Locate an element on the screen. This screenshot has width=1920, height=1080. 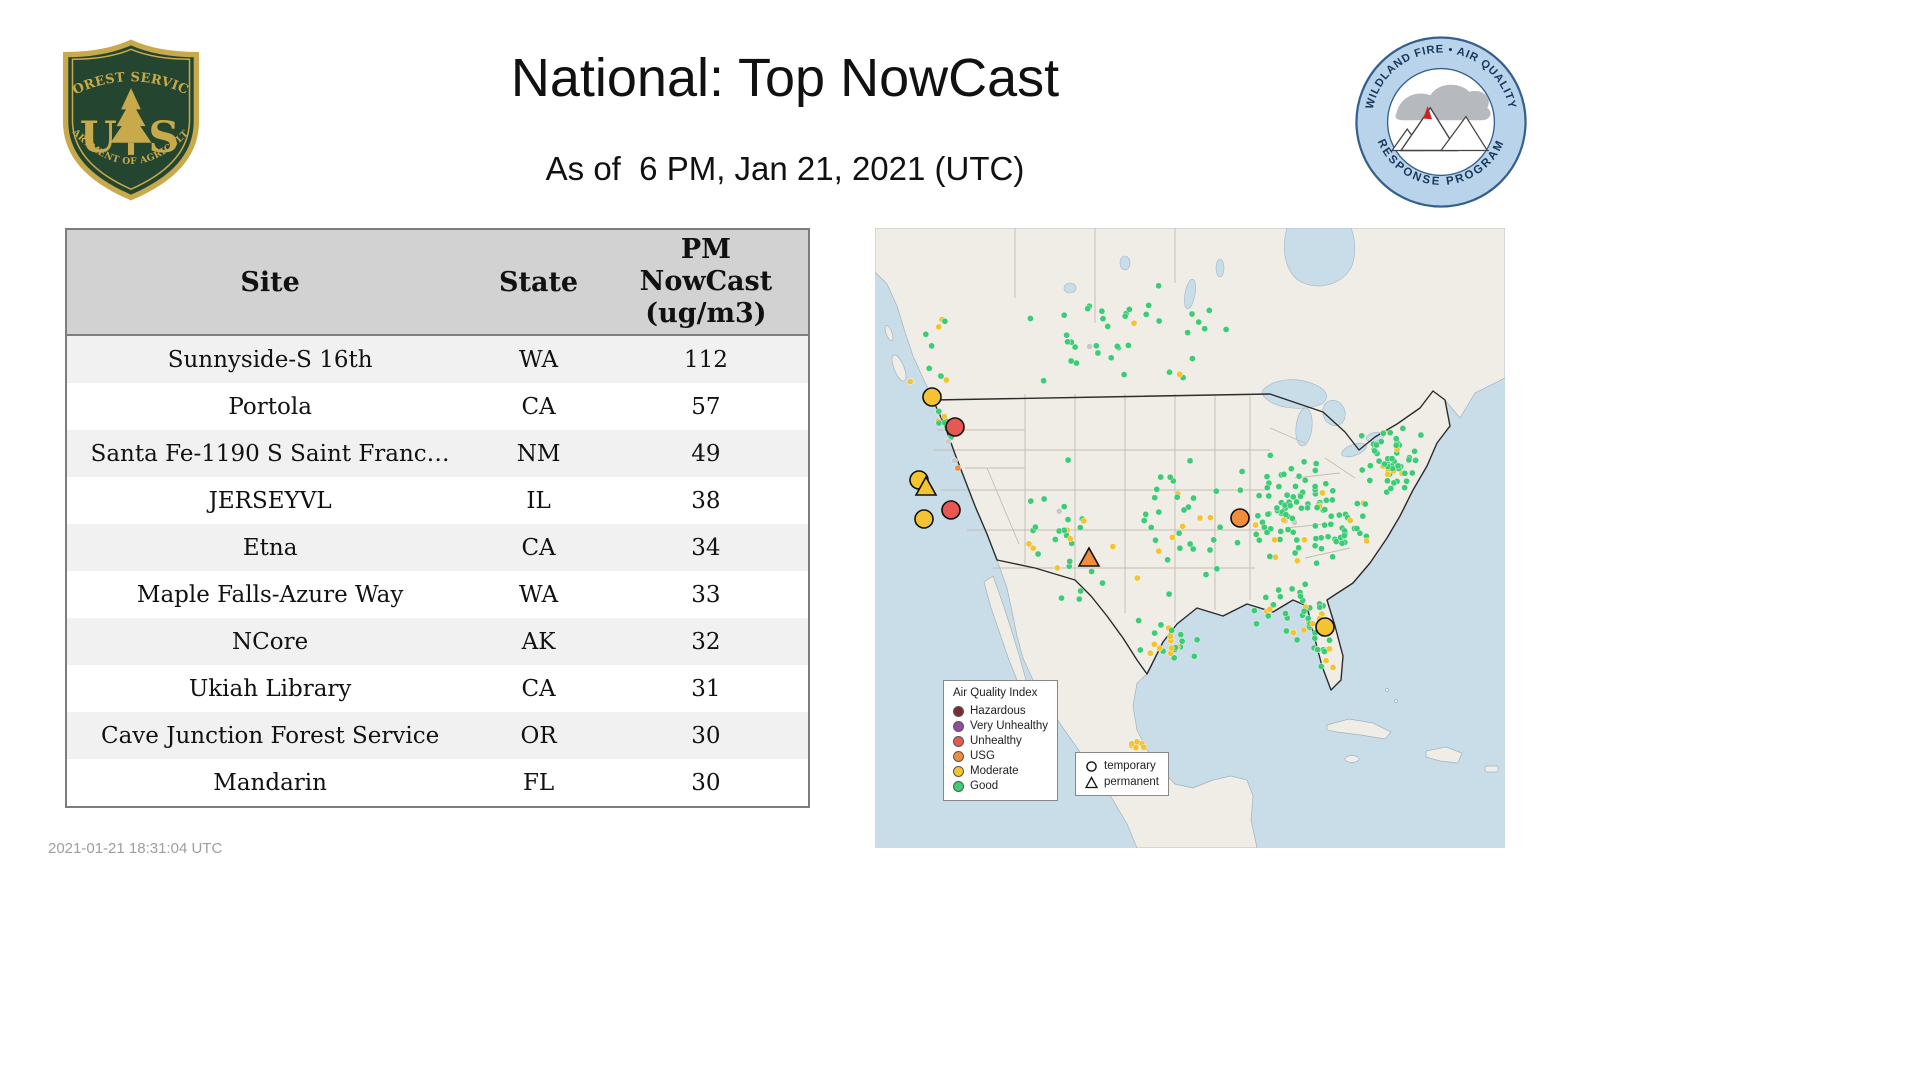
state-cell: NM is located at coordinates (538, 453).